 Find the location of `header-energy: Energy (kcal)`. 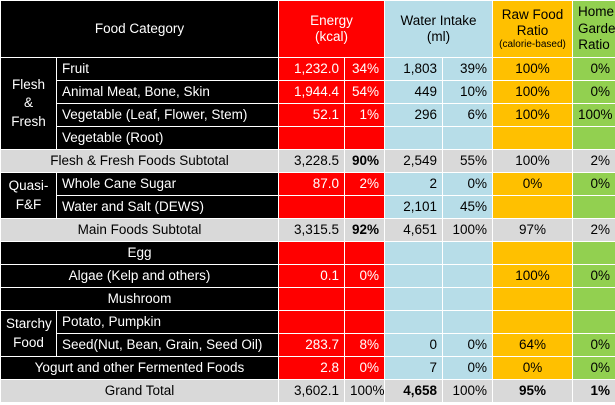

header-energy: Energy (kcal) is located at coordinates (331, 29).